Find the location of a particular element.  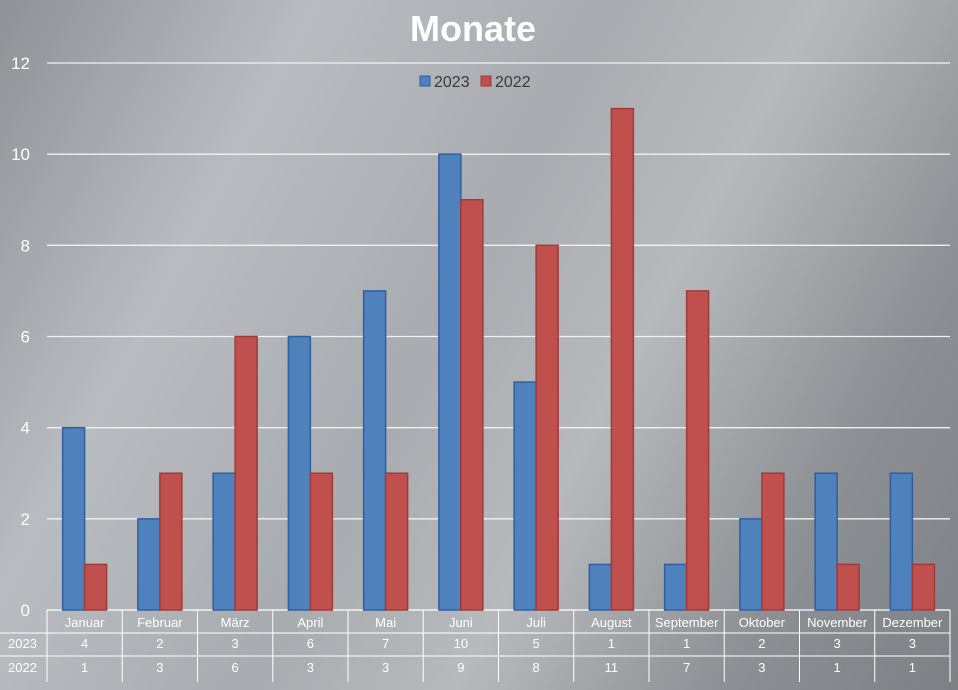

legend-label-2023: 2023 is located at coordinates (452, 82).